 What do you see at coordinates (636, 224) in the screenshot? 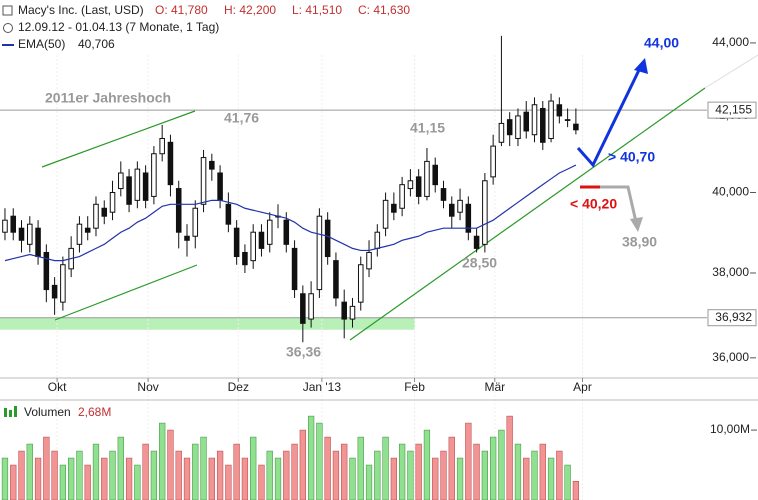
I see `arrow-head` at bounding box center [636, 224].